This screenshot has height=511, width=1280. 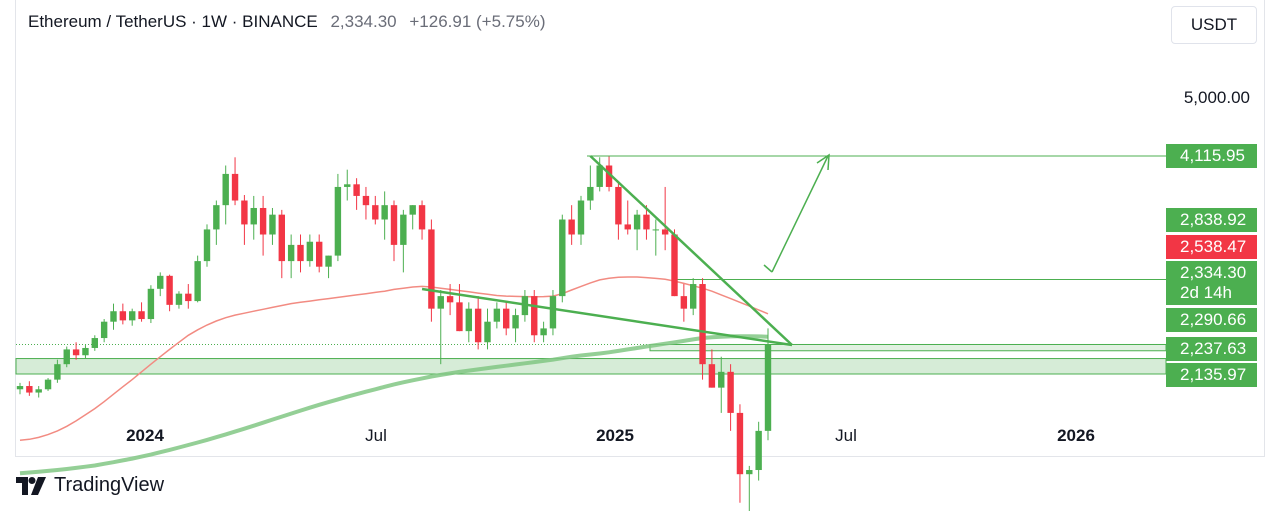 What do you see at coordinates (145, 435) in the screenshot?
I see `x-axis-tick: 2024` at bounding box center [145, 435].